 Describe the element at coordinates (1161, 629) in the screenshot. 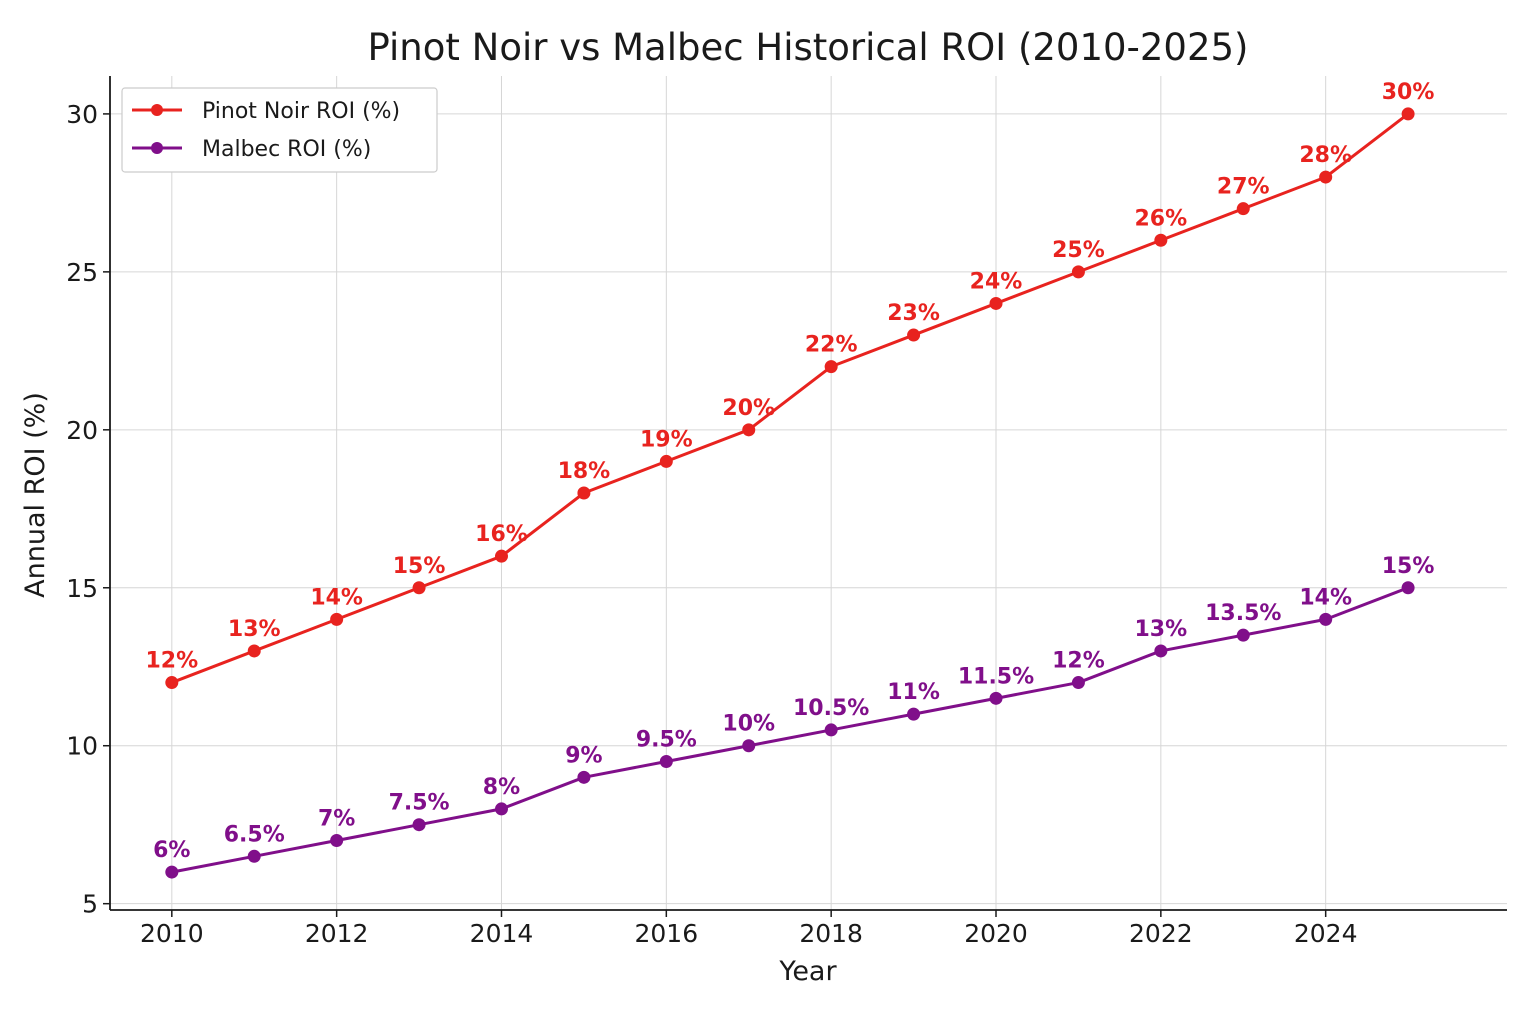

I see `data-label-malbec: 13%` at that location.